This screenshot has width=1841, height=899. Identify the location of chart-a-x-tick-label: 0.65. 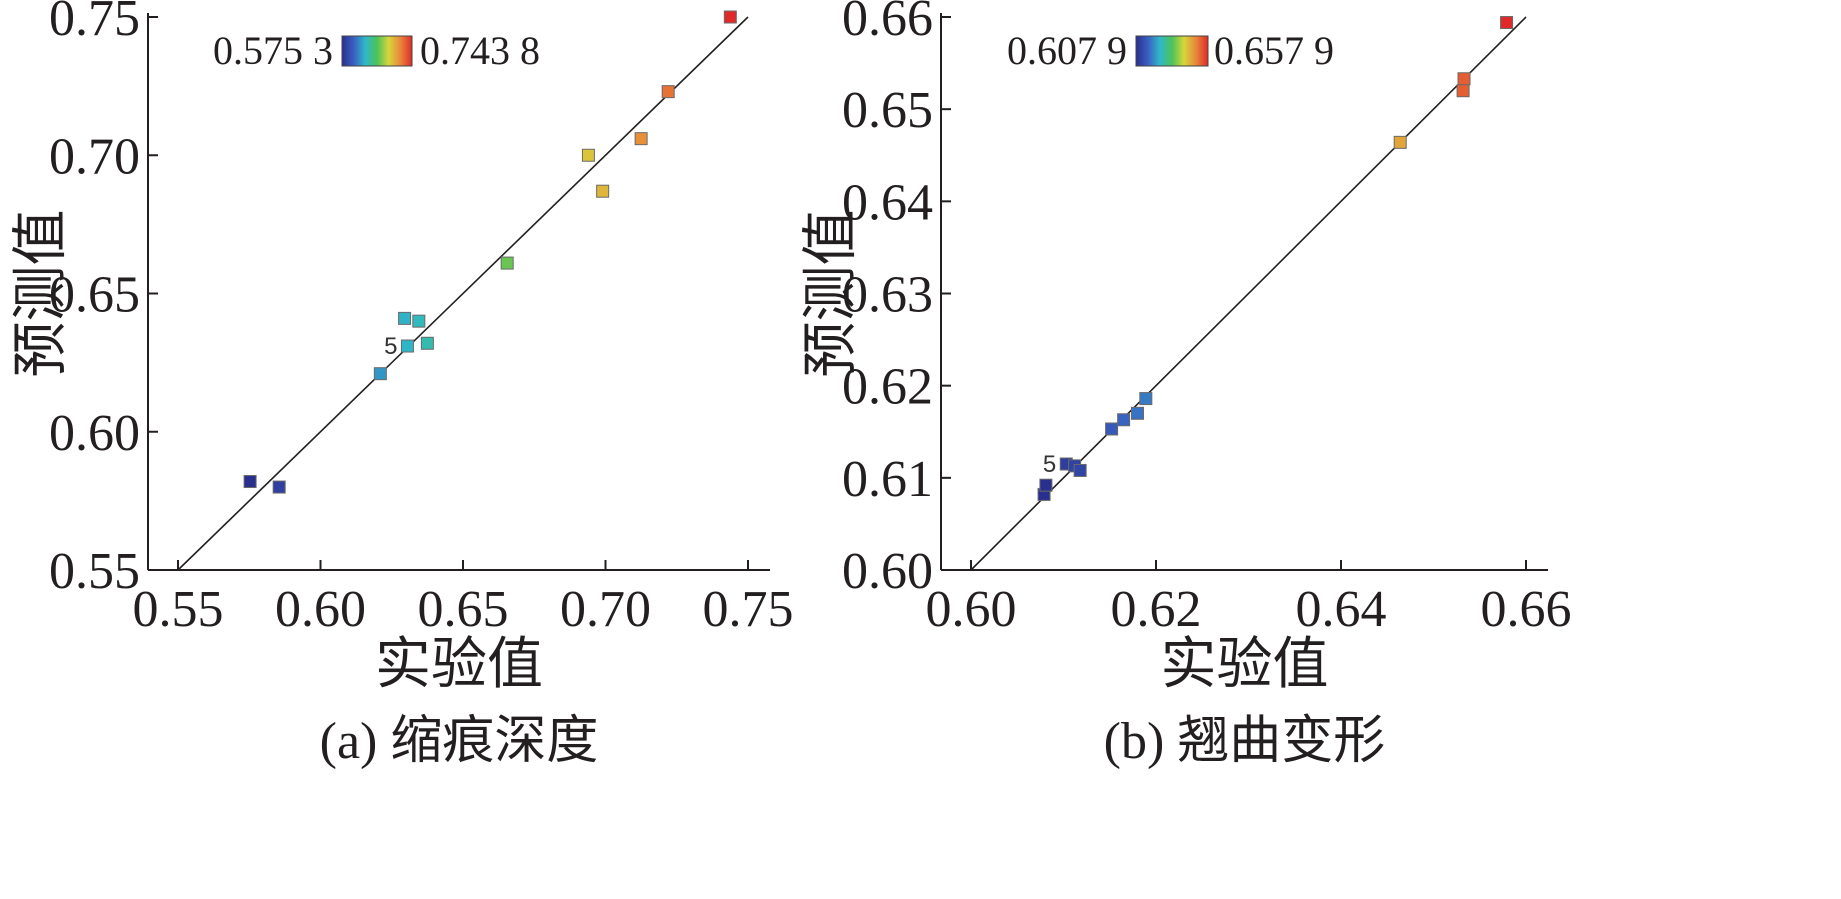
(463, 609).